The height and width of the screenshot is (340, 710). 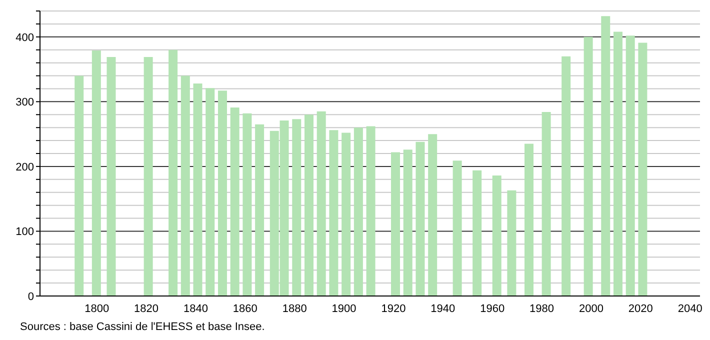 What do you see at coordinates (25, 102) in the screenshot?
I see `y-tick-label: 300` at bounding box center [25, 102].